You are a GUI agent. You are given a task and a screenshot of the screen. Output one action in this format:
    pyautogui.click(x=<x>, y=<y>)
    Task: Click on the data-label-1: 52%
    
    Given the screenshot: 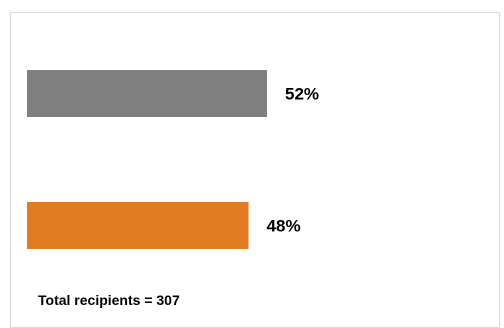 What is the action you would take?
    pyautogui.click(x=302, y=94)
    